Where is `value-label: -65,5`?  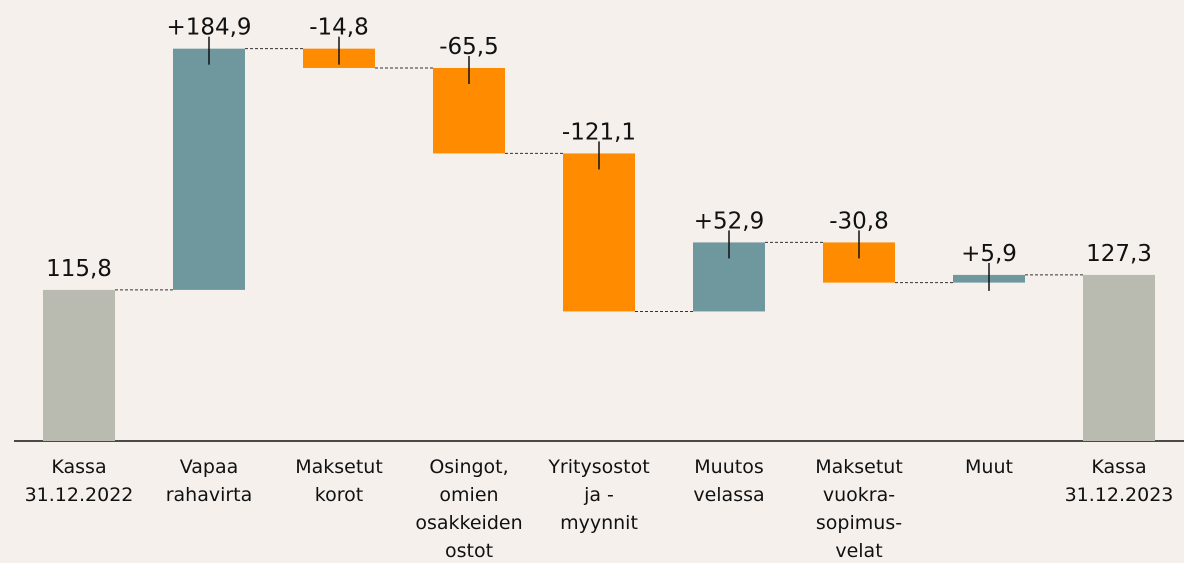
value-label: -65,5 is located at coordinates (469, 47).